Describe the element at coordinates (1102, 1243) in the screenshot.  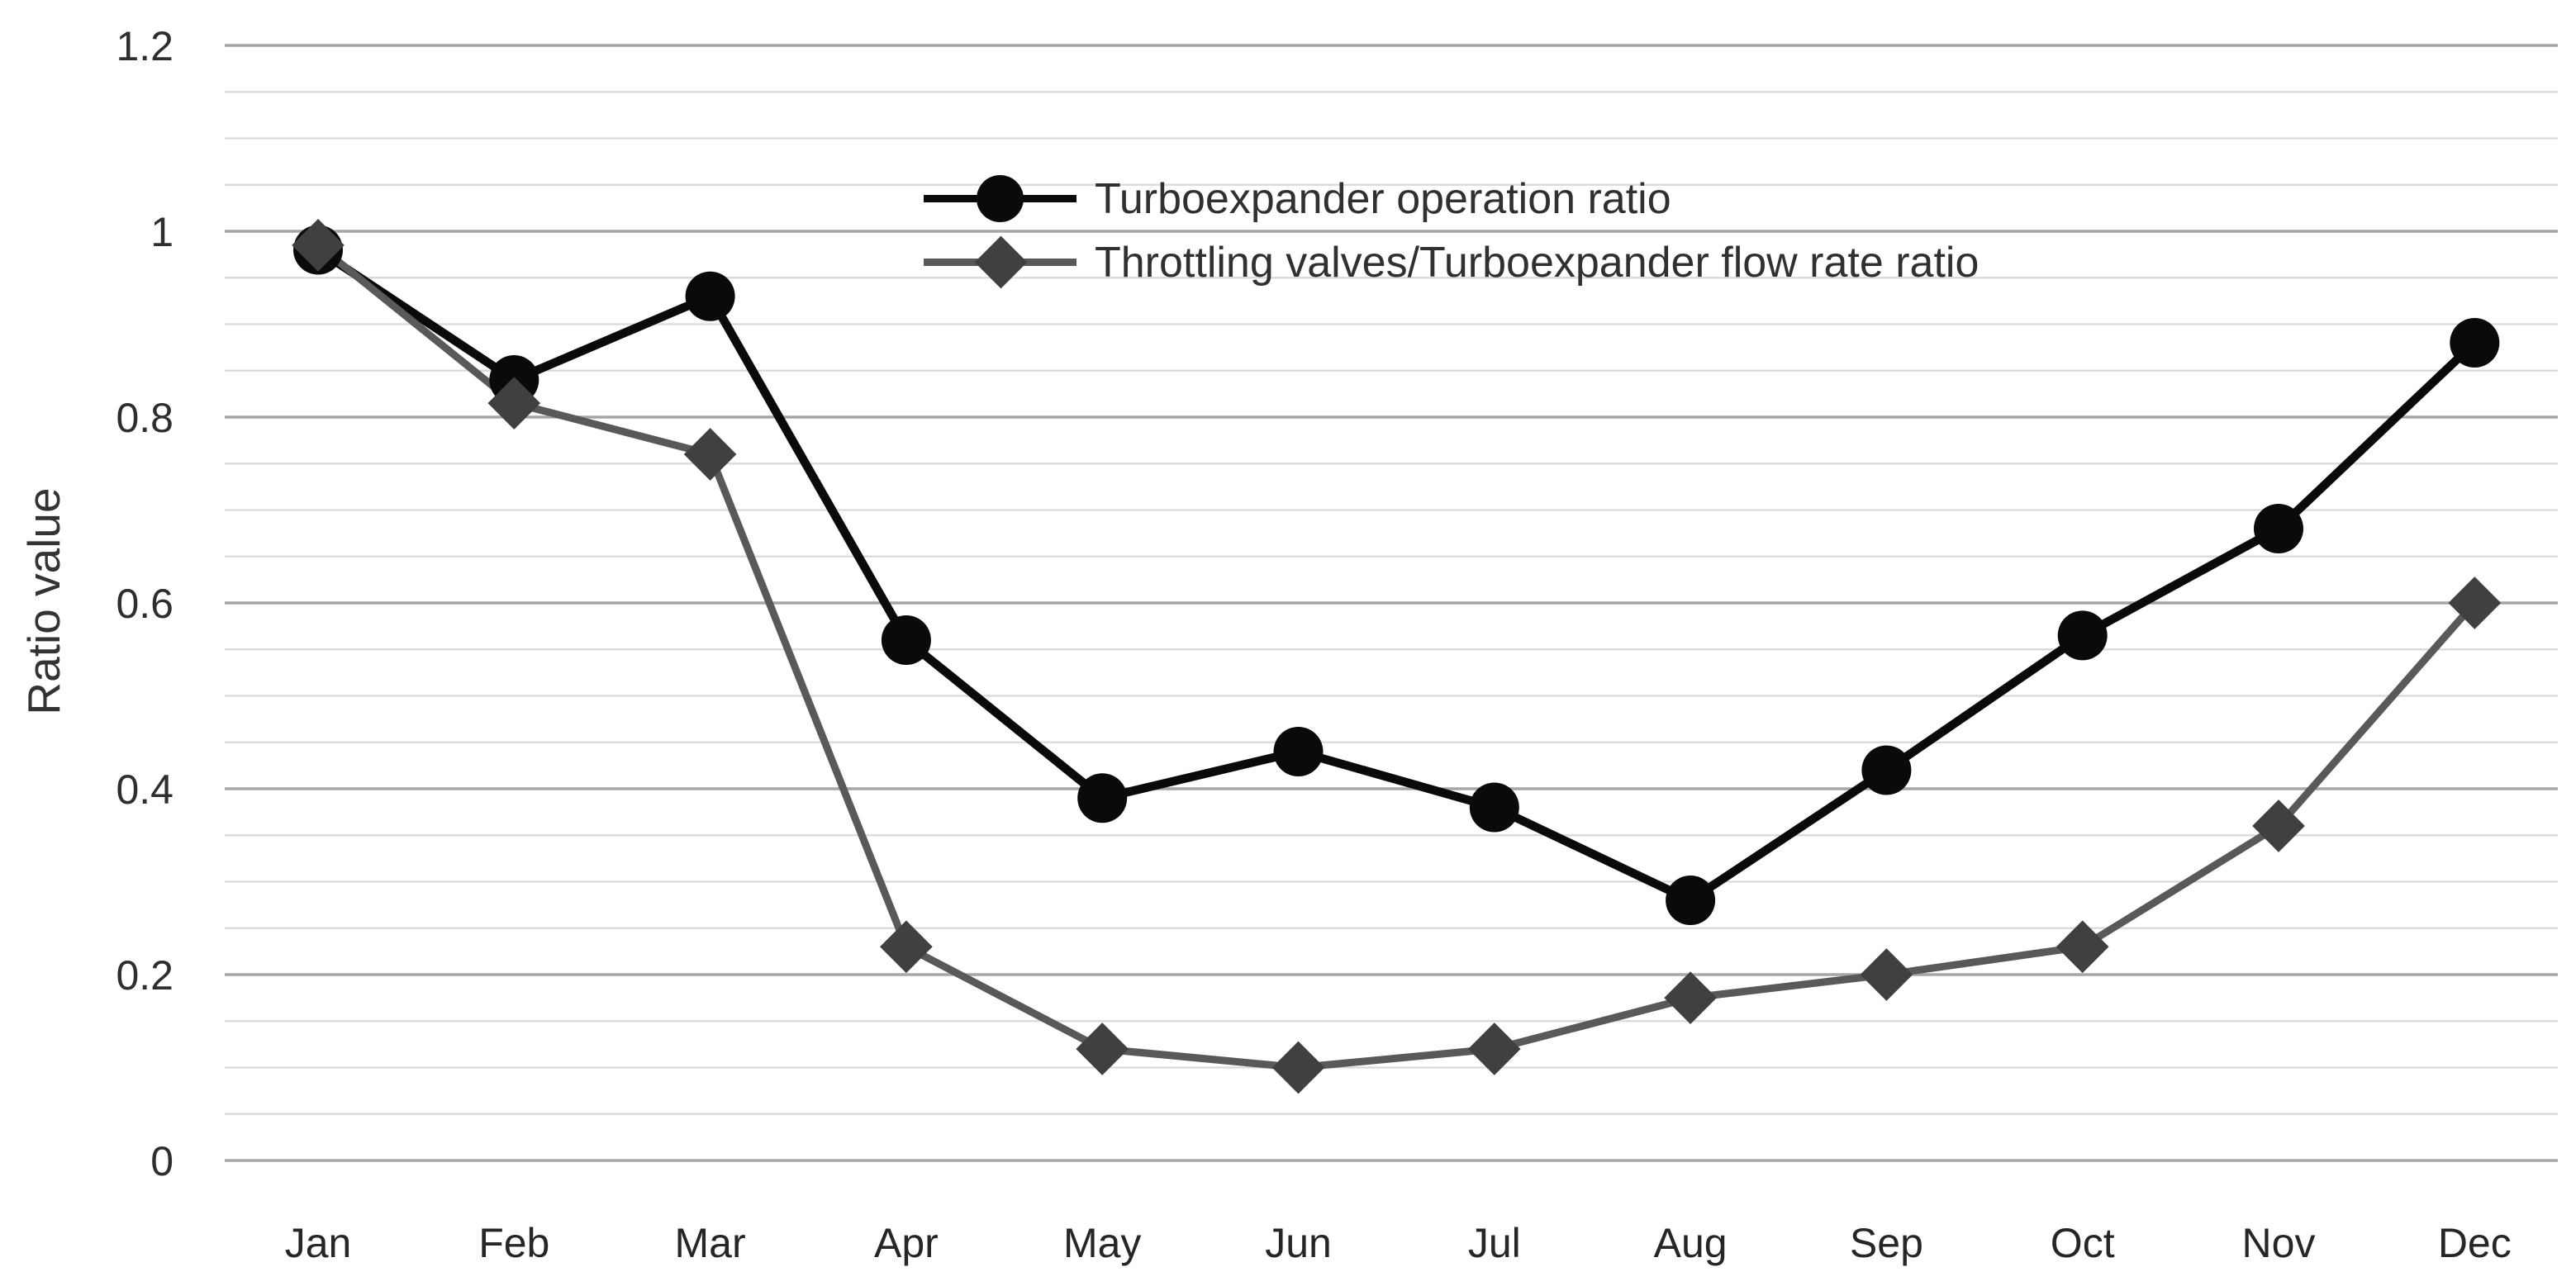
I see `x-tick-label: May` at that location.